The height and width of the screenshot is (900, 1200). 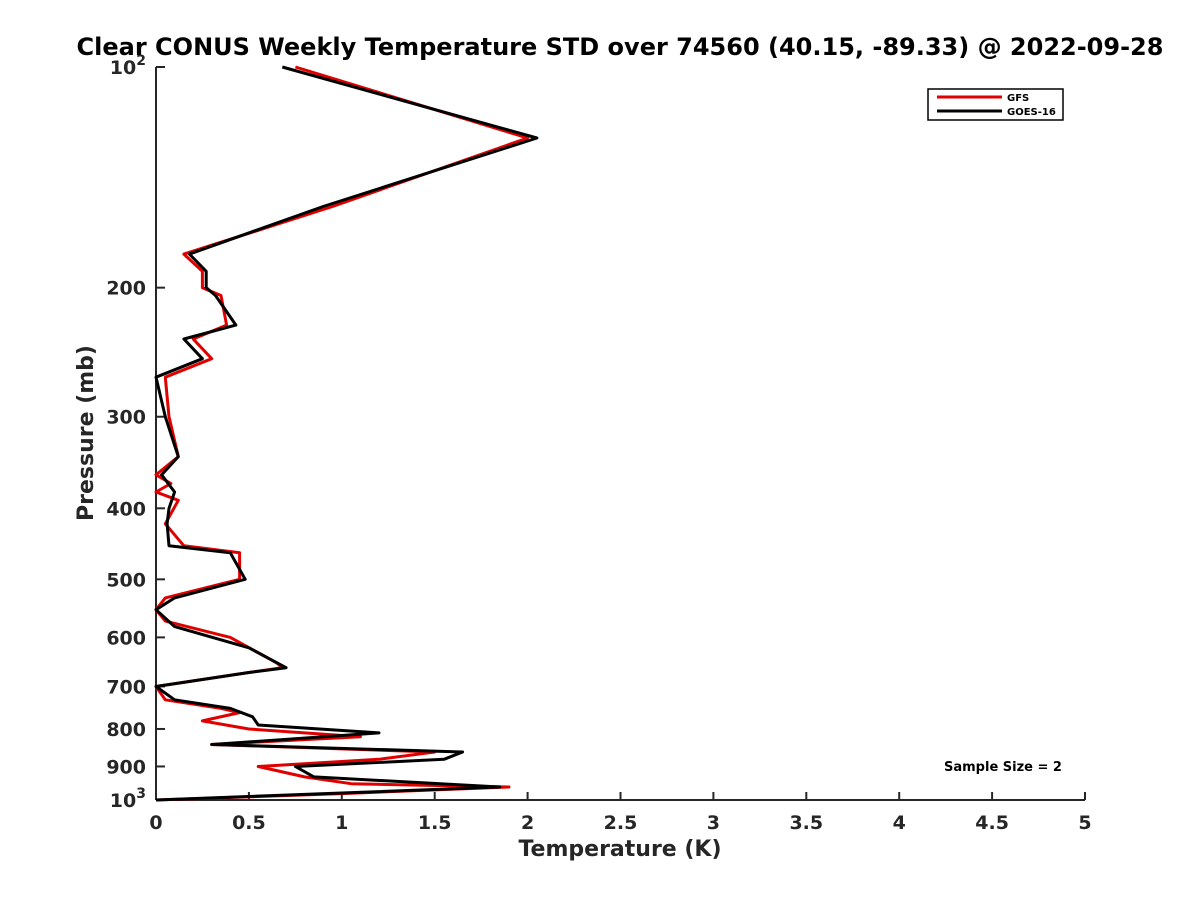 I want to click on y-tick-label: 10³, so click(x=128, y=799).